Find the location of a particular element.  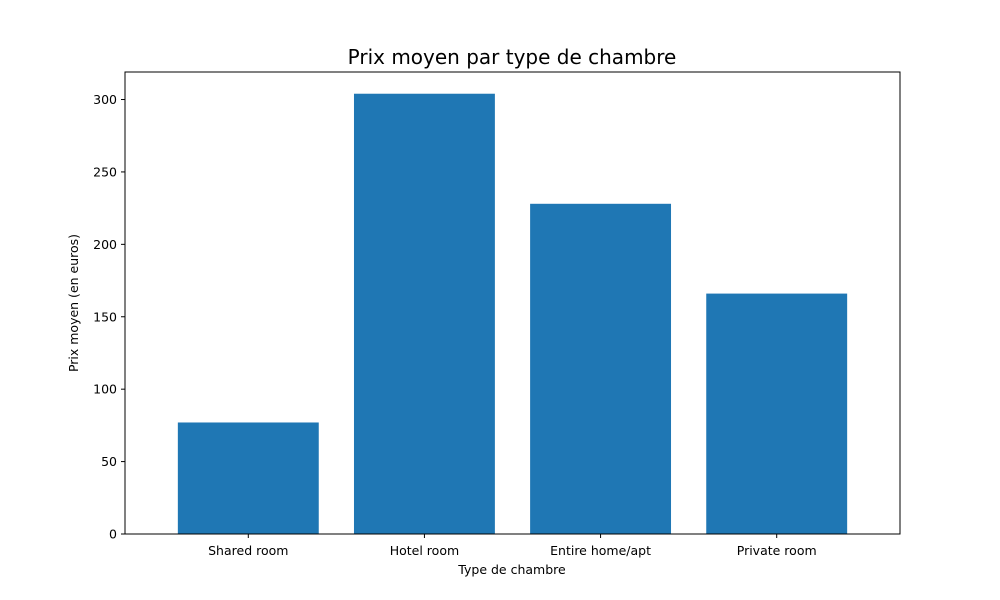

x-tick-label: Hotel room is located at coordinates (424, 550).